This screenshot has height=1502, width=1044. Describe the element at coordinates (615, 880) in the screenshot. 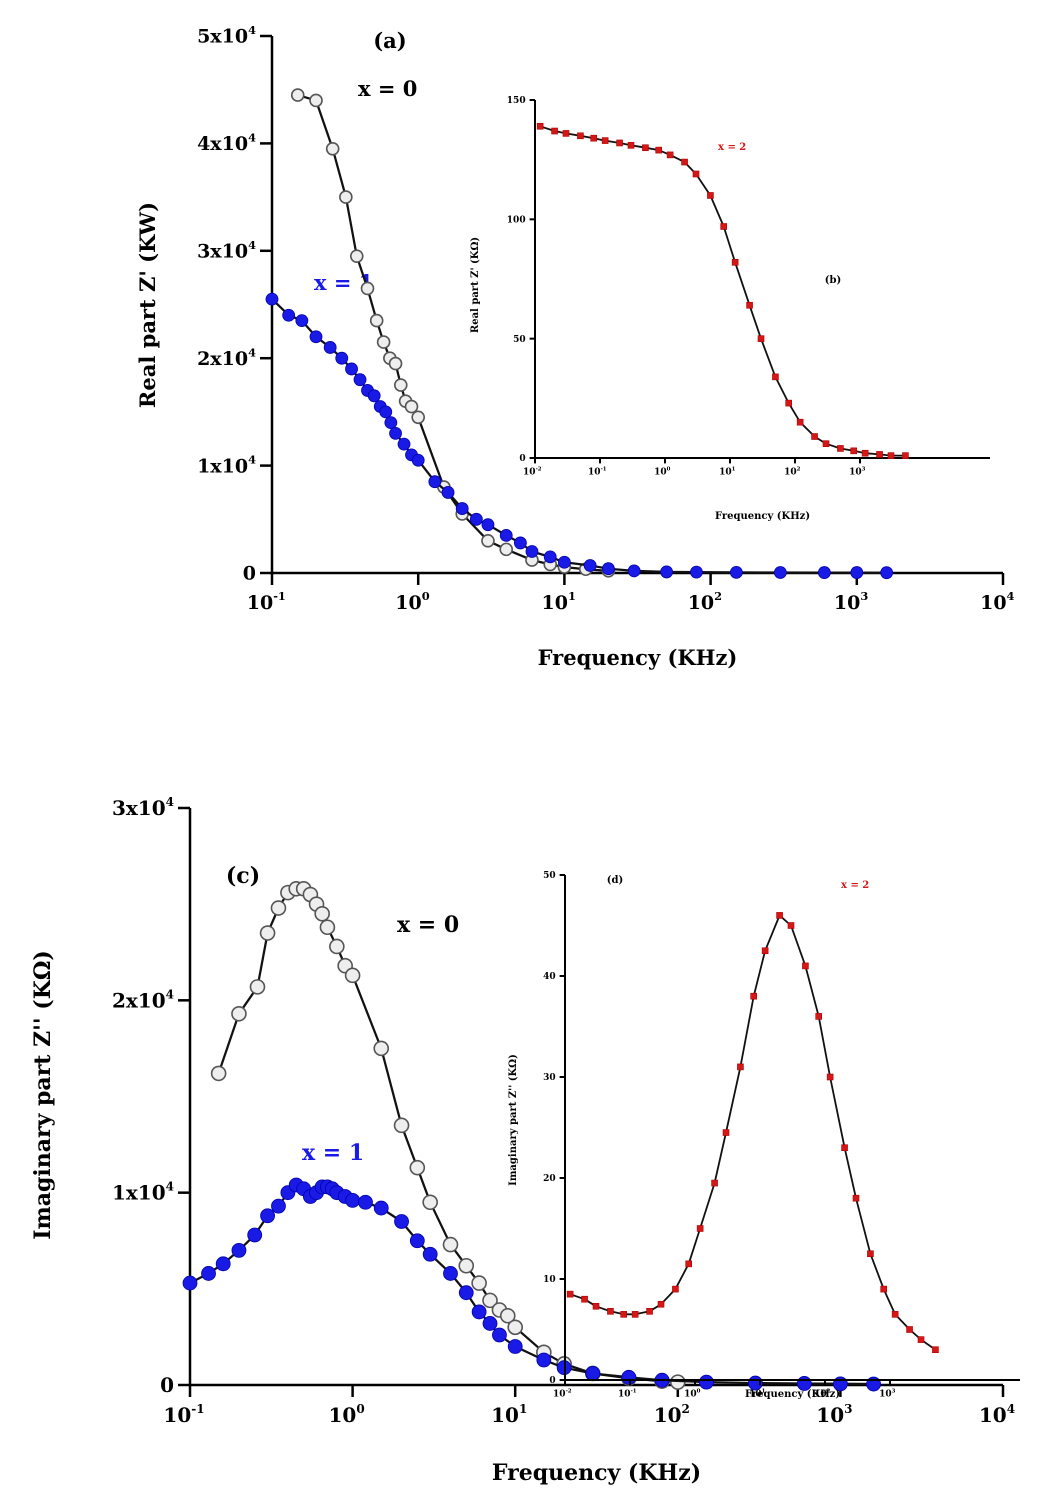

I see `panel-label: (d)` at that location.